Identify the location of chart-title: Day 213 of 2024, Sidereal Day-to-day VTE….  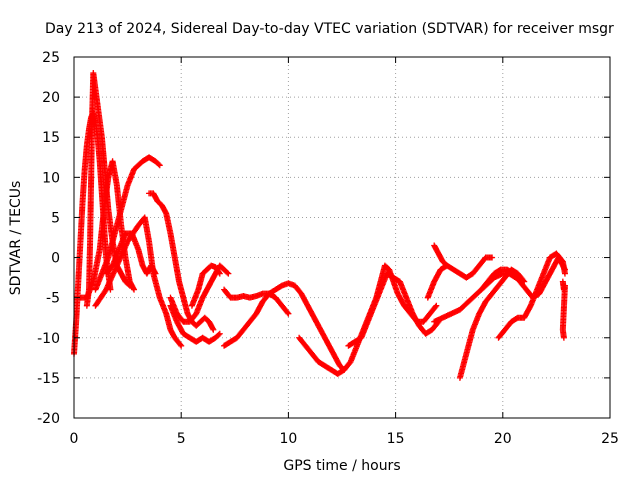
(329, 29).